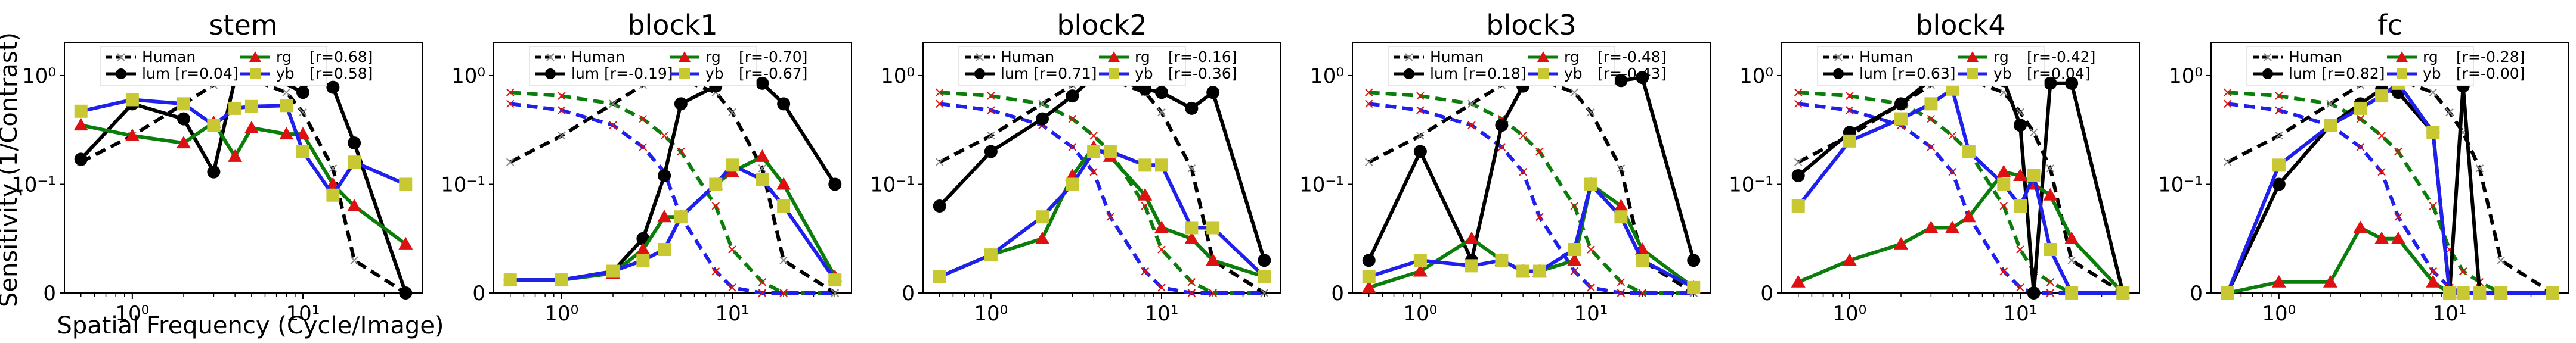  Describe the element at coordinates (191, 74) in the screenshot. I see `legend-lum-label: lum [r=0.04]` at that location.